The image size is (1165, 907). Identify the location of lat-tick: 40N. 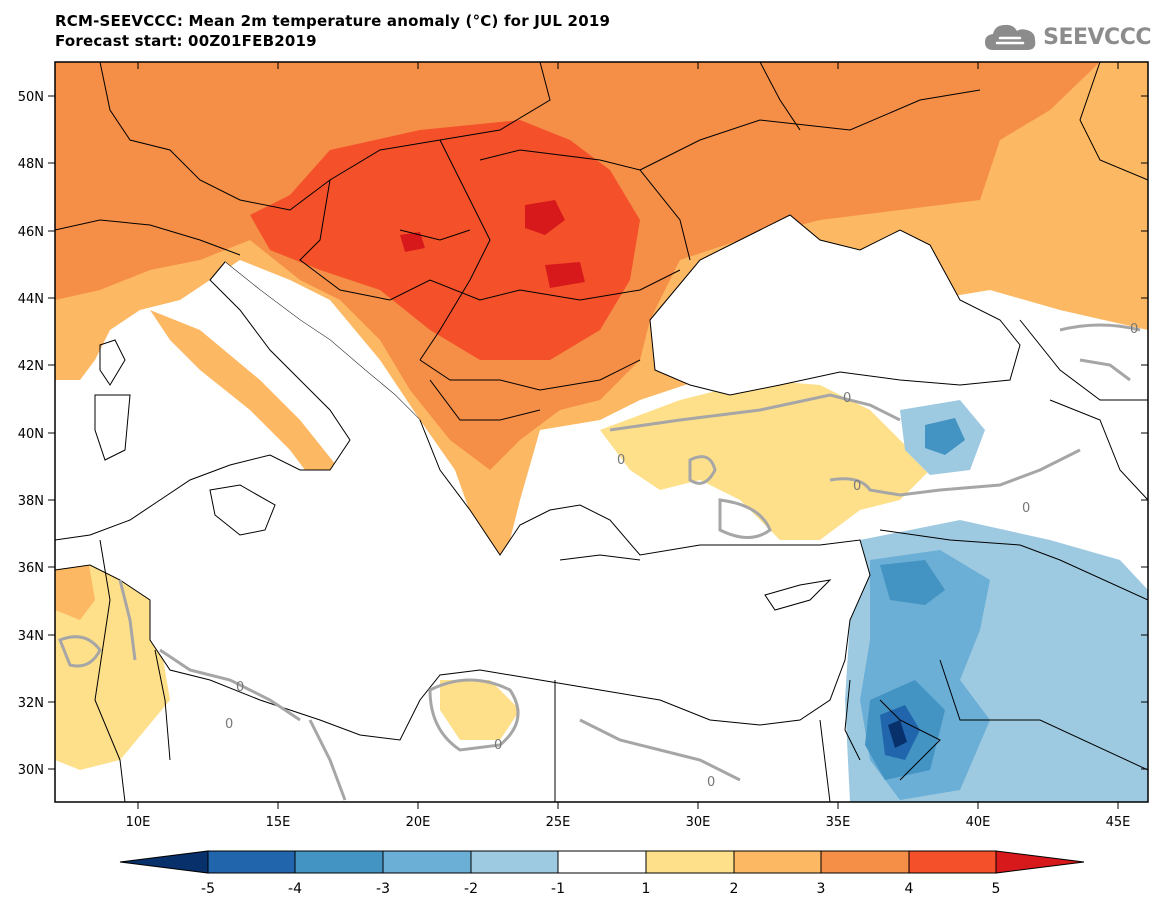
(583, 434).